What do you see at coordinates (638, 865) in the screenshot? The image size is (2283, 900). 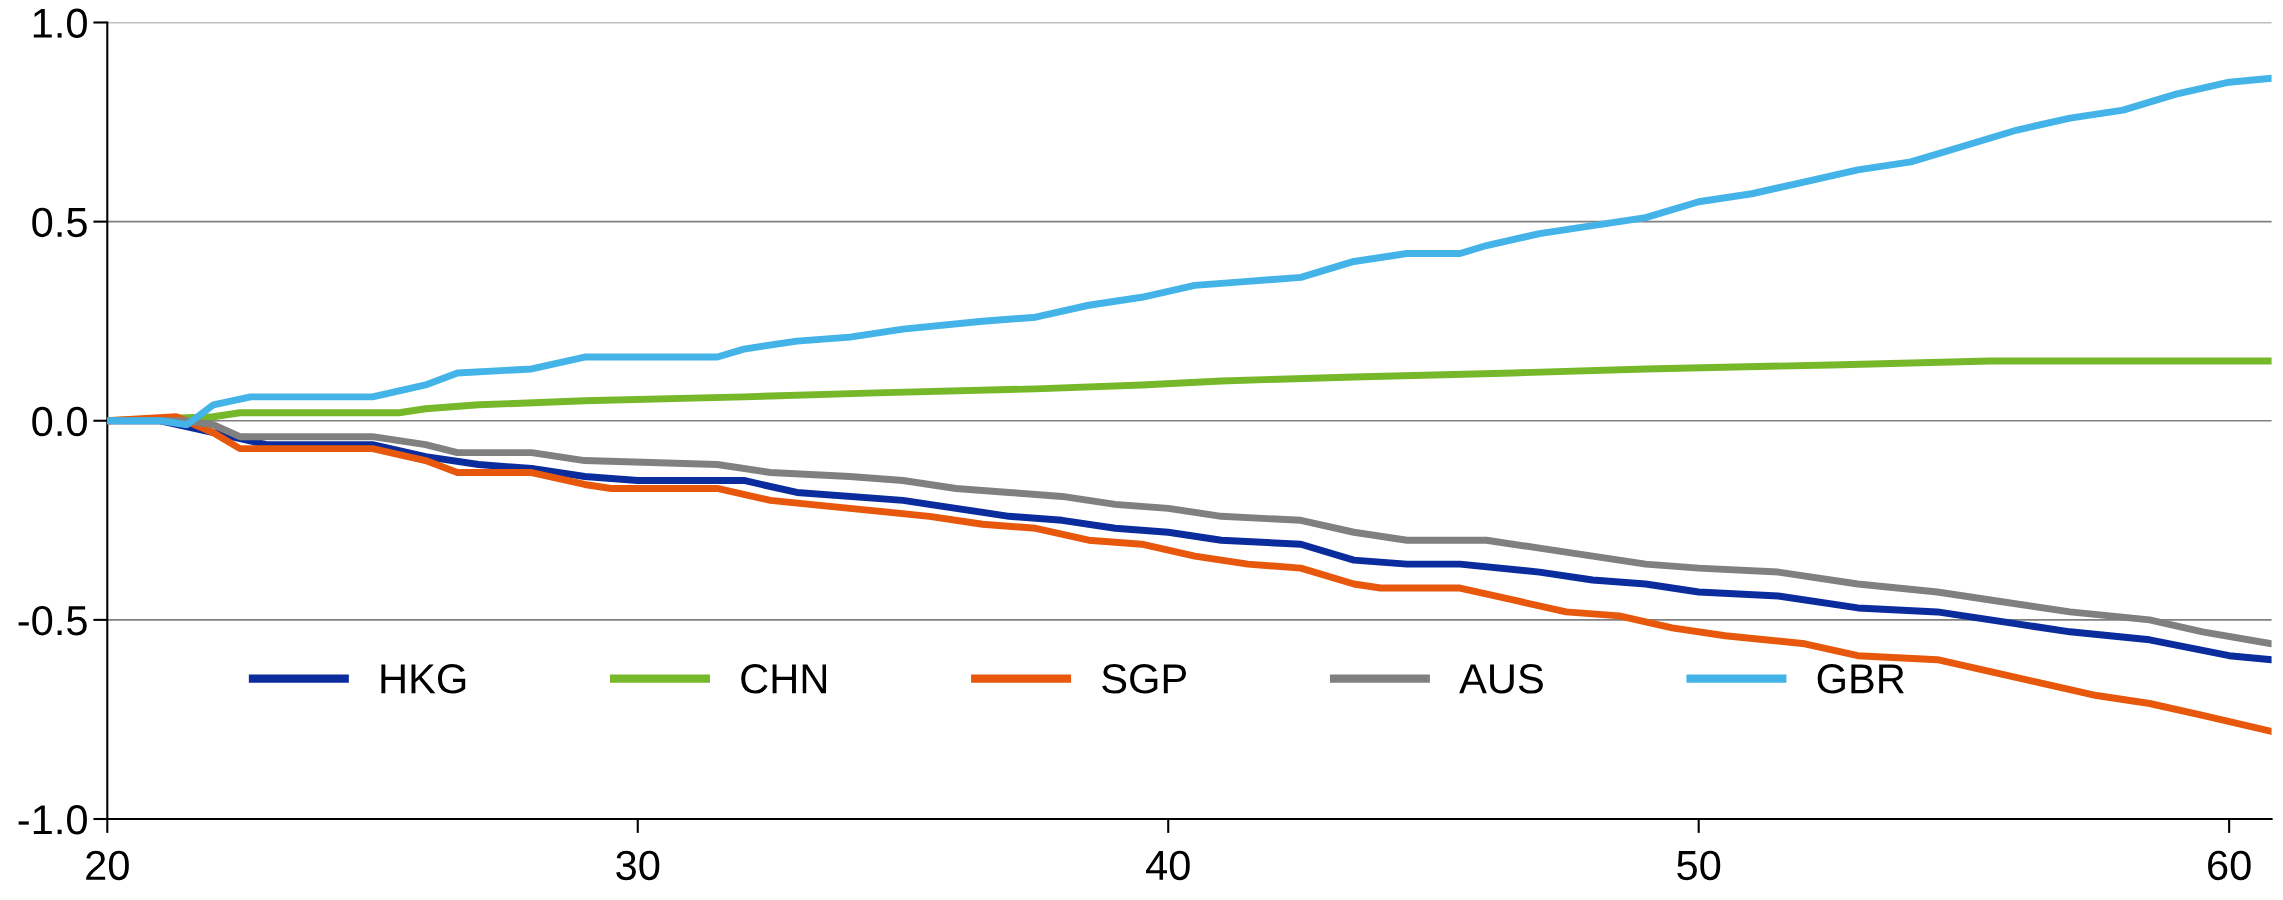 I see `x-tick-label: 30` at bounding box center [638, 865].